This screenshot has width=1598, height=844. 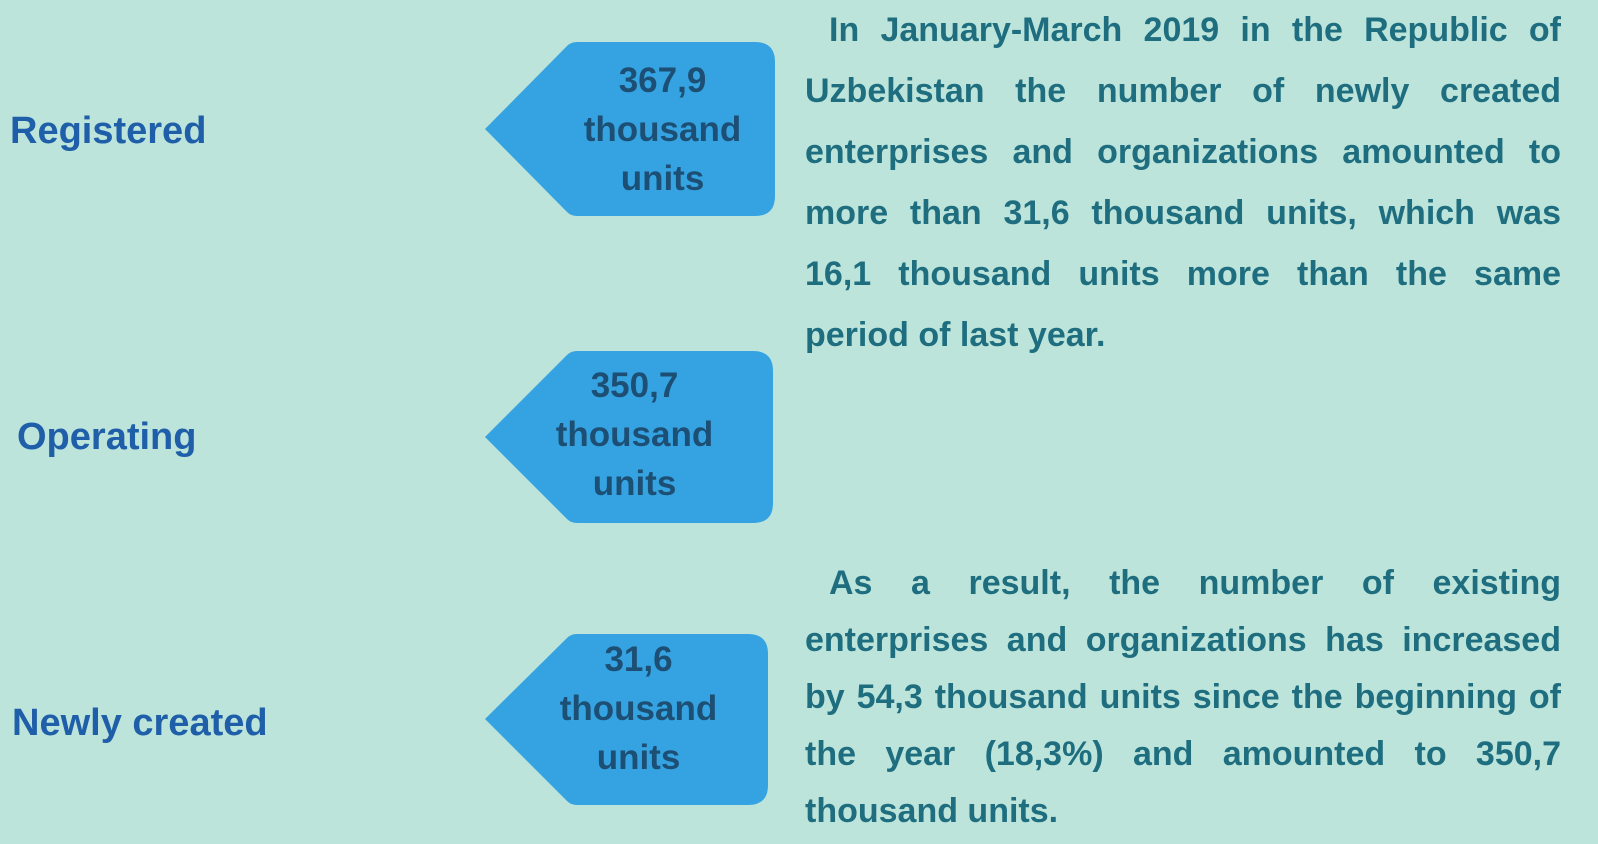 I want to click on item-label: Newly created, so click(x=140, y=723).